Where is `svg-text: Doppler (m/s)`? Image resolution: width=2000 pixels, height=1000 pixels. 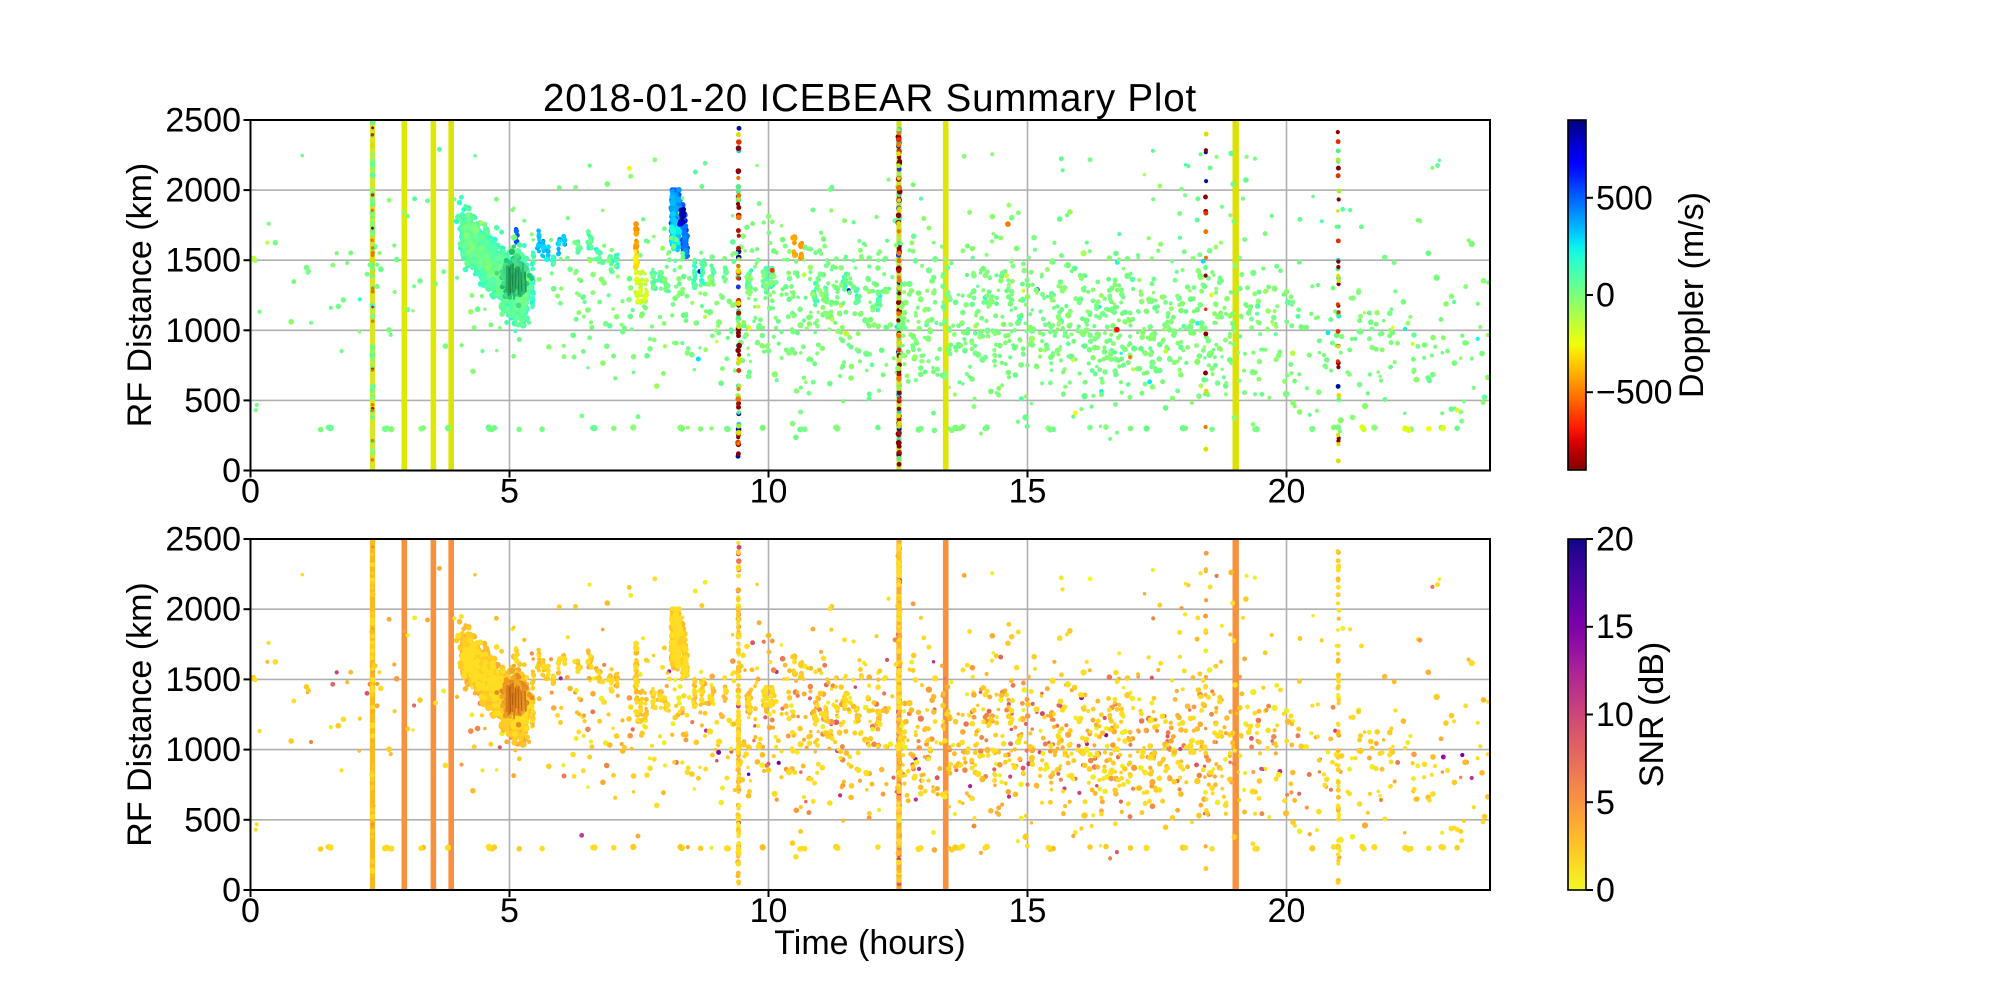 svg-text: Doppler (m/s) is located at coordinates (1692, 295).